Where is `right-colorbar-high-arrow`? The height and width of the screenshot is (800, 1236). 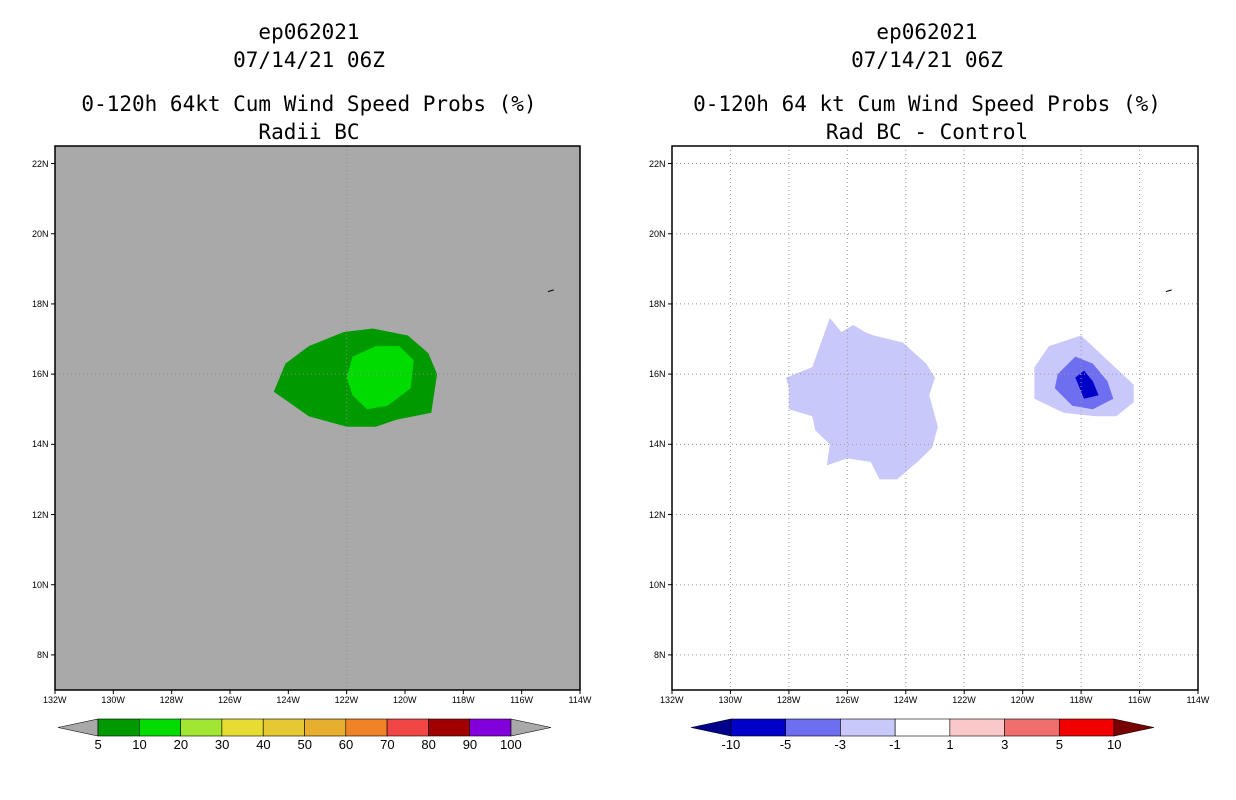
right-colorbar-high-arrow is located at coordinates (1134, 727).